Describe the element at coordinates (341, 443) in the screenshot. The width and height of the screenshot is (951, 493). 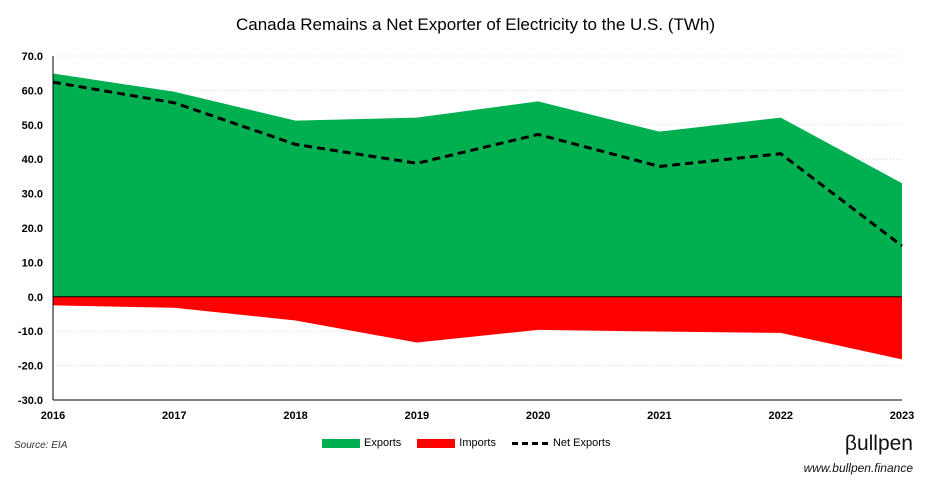
I see `legend-swatch-exports` at that location.